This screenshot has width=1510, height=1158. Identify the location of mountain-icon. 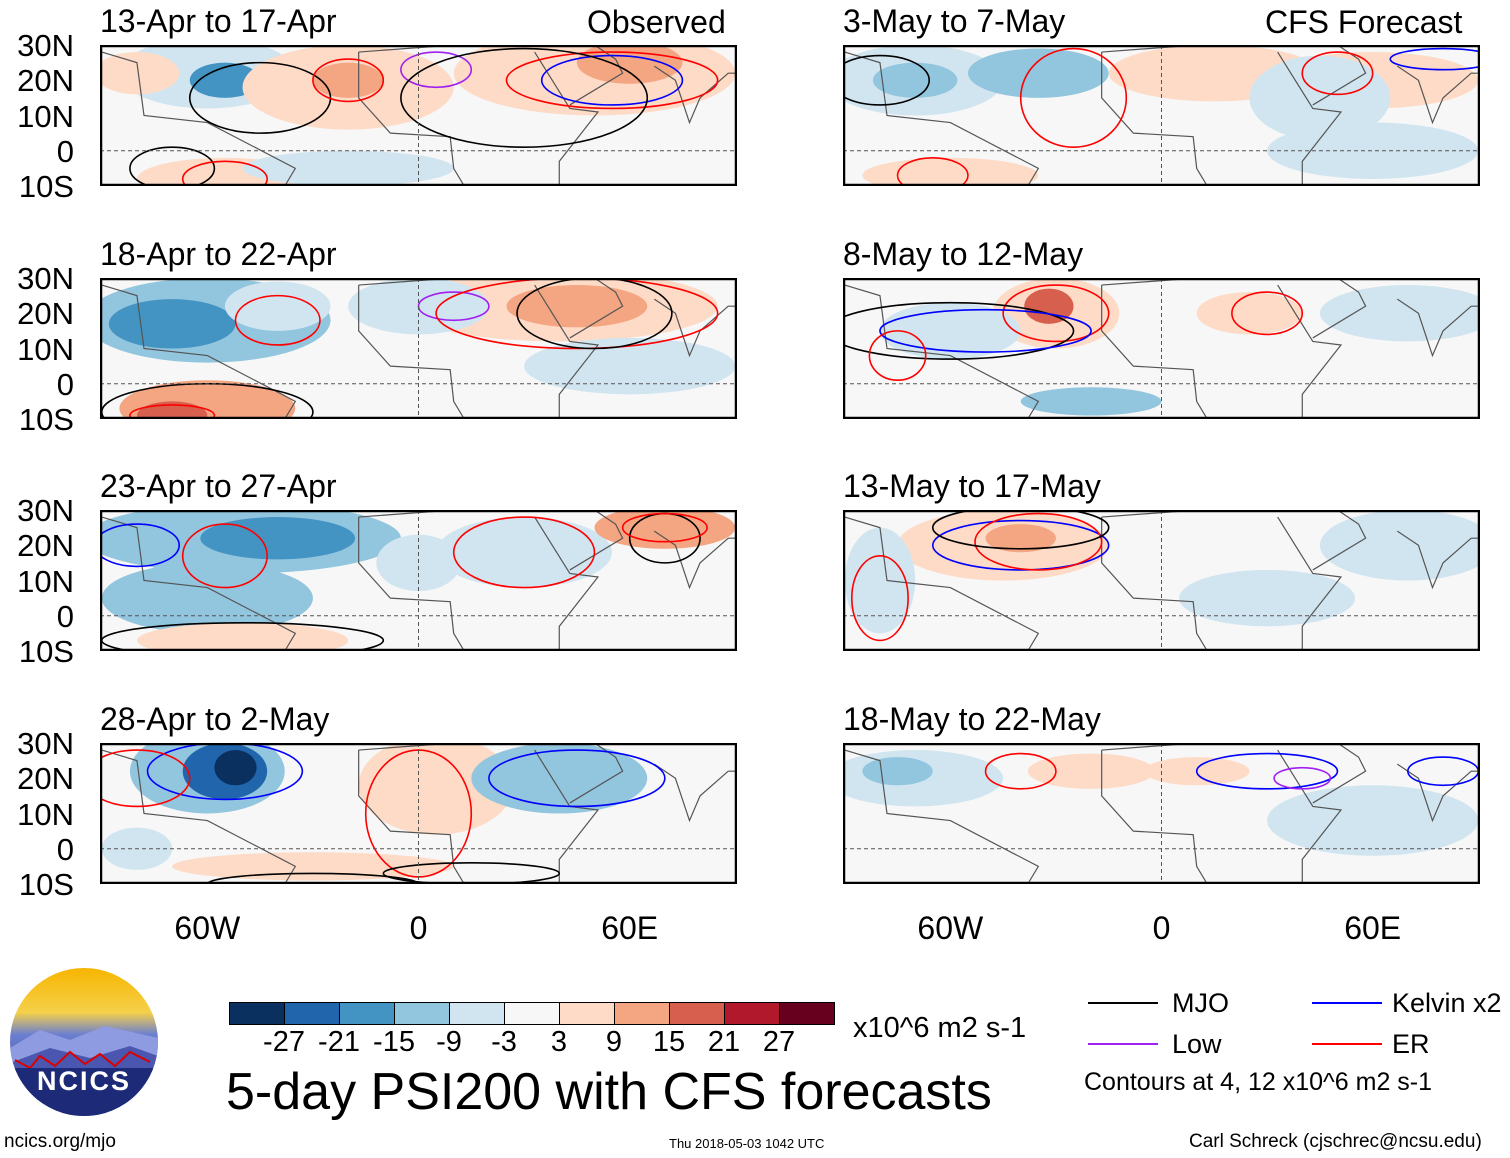
(84, 1071).